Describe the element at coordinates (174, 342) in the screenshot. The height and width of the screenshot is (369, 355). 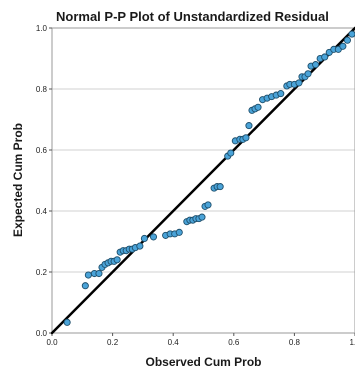
I see `x-tick-label: 0.4` at that location.